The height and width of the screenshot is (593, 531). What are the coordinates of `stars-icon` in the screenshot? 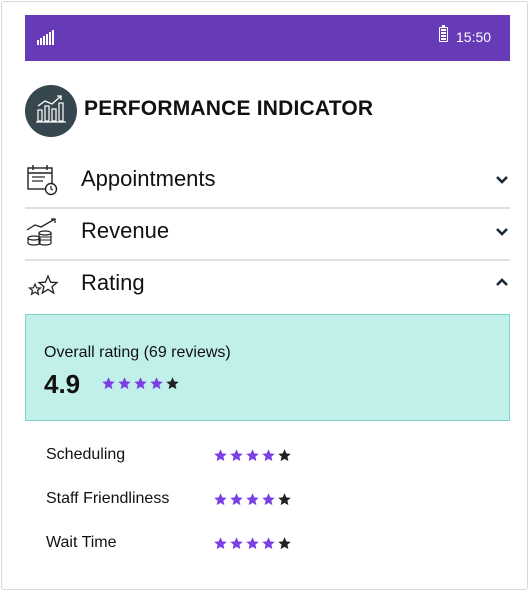 It's located at (43, 284).